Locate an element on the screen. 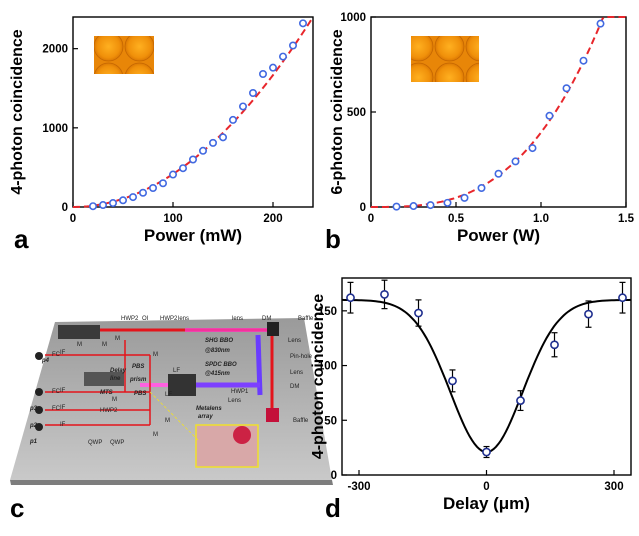 The image size is (639, 536). y-tick-label: 100 is located at coordinates (327, 367).